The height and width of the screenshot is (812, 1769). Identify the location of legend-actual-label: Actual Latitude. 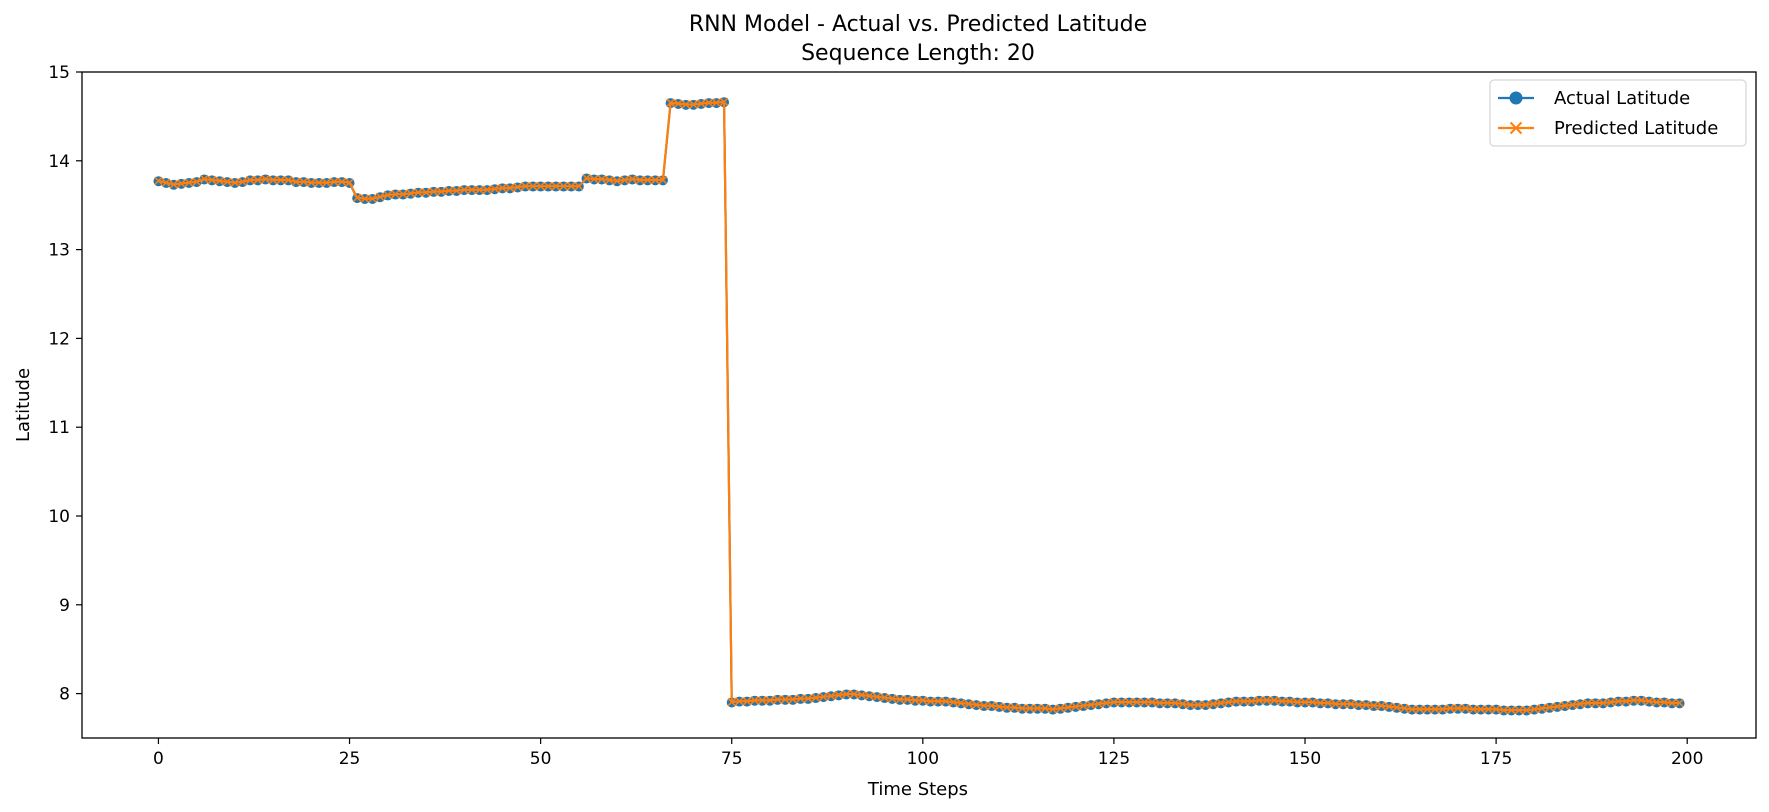
(1622, 98).